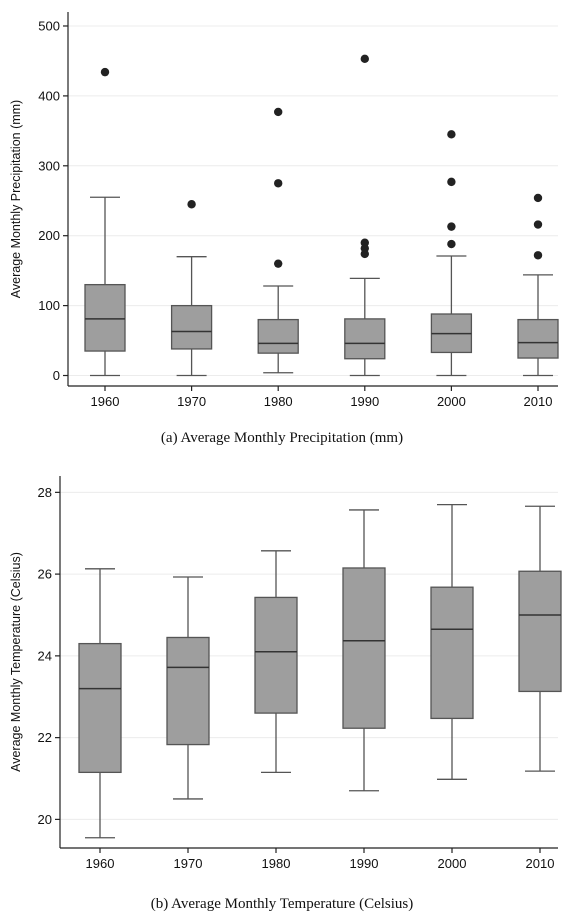 This screenshot has height=917, width=565. What do you see at coordinates (282, 438) in the screenshot?
I see `chart-caption: (a) Average Monthly Precipitation (mm)` at bounding box center [282, 438].